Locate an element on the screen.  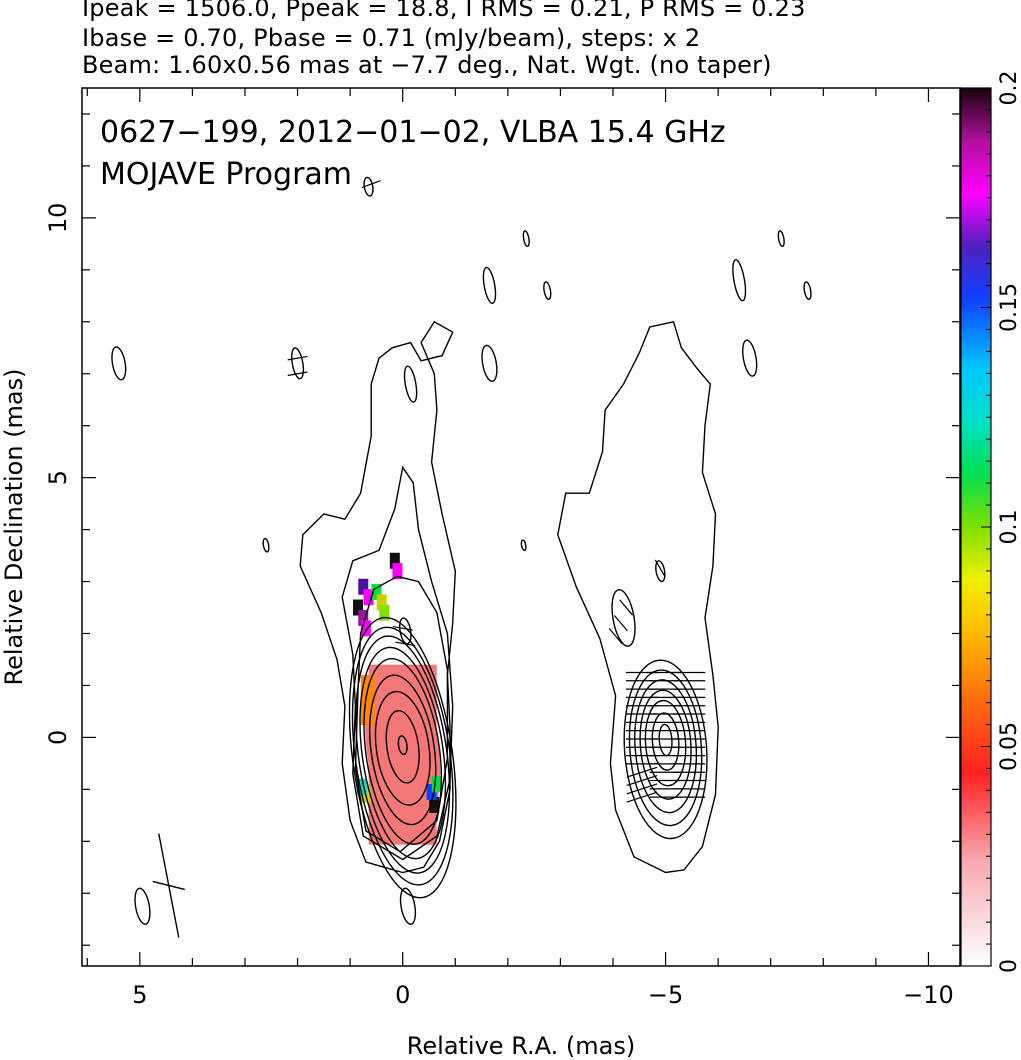
colorbar-tick-labels: 0 0.05 0.1 0.15 0.2 is located at coordinates (1009, 522).